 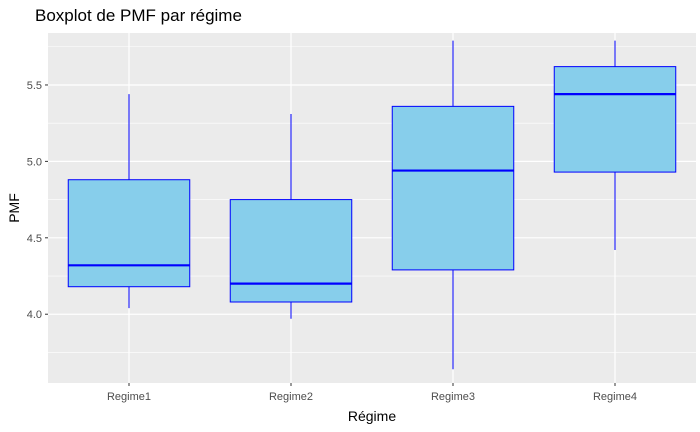 What do you see at coordinates (34, 162) in the screenshot?
I see `y-tick-label: 5.0` at bounding box center [34, 162].